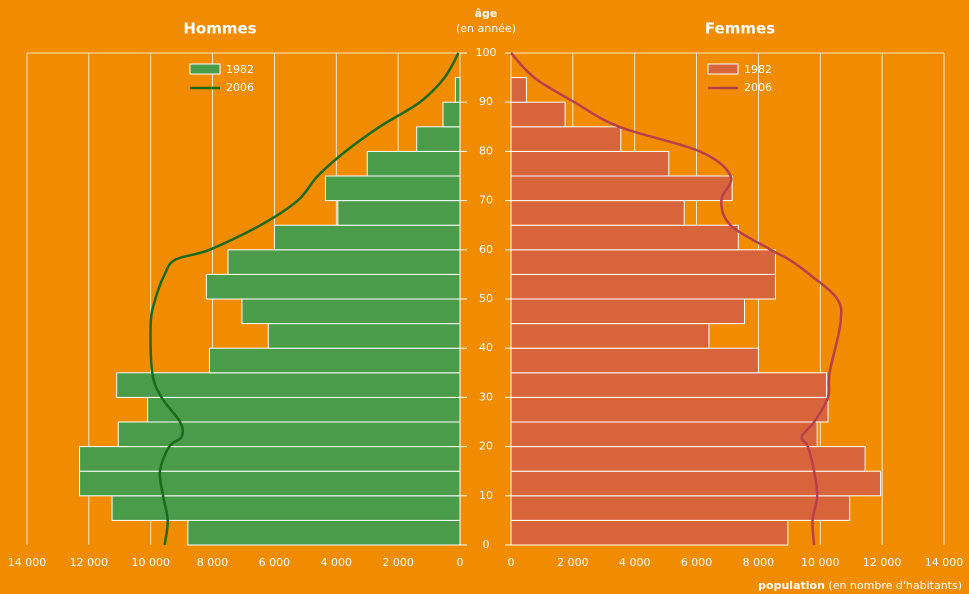 This screenshot has height=594, width=969. I want to click on y-tick-label: 0, so click(486, 544).